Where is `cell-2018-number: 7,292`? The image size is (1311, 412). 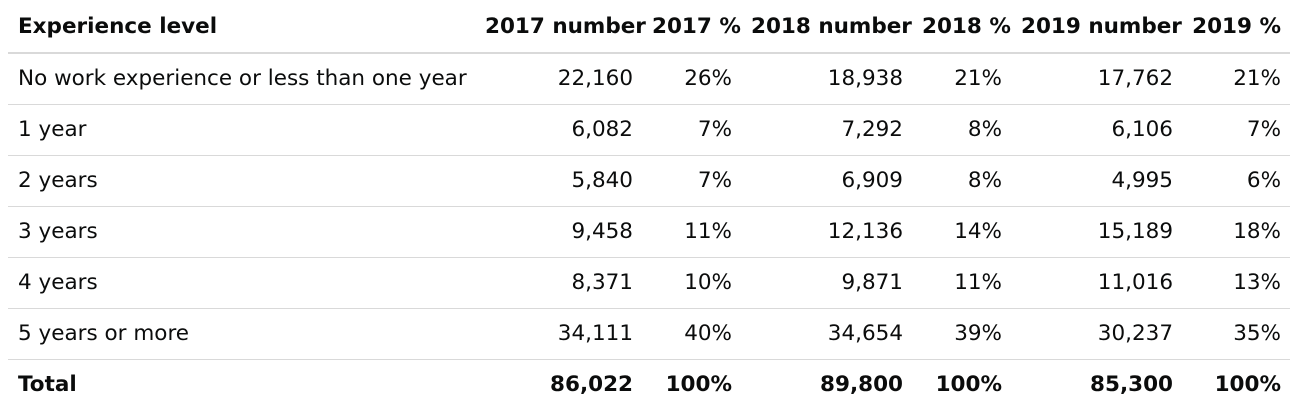 cell-2018-number: 7,292 is located at coordinates (826, 130).